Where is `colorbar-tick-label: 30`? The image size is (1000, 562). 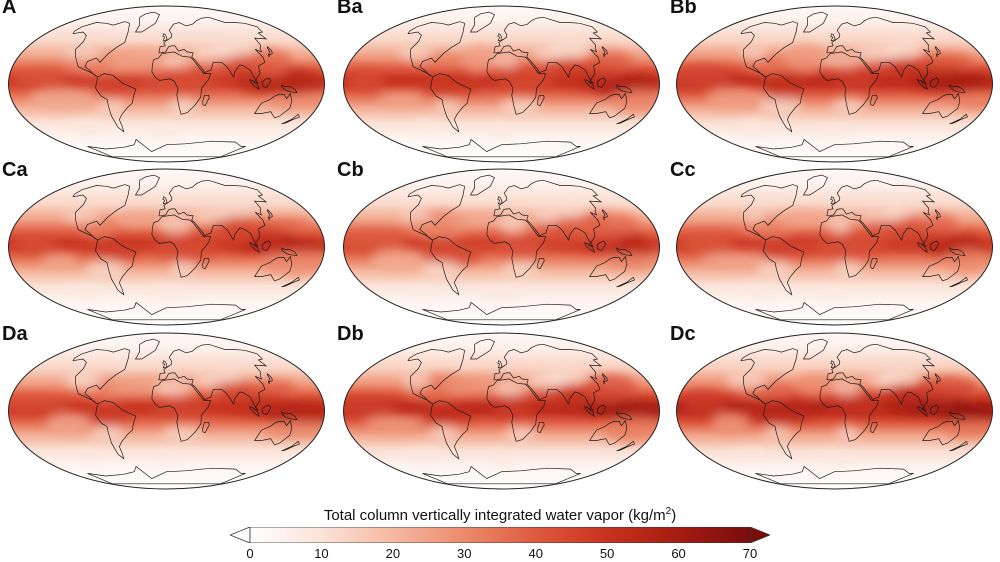
colorbar-tick-label: 30 is located at coordinates (464, 553).